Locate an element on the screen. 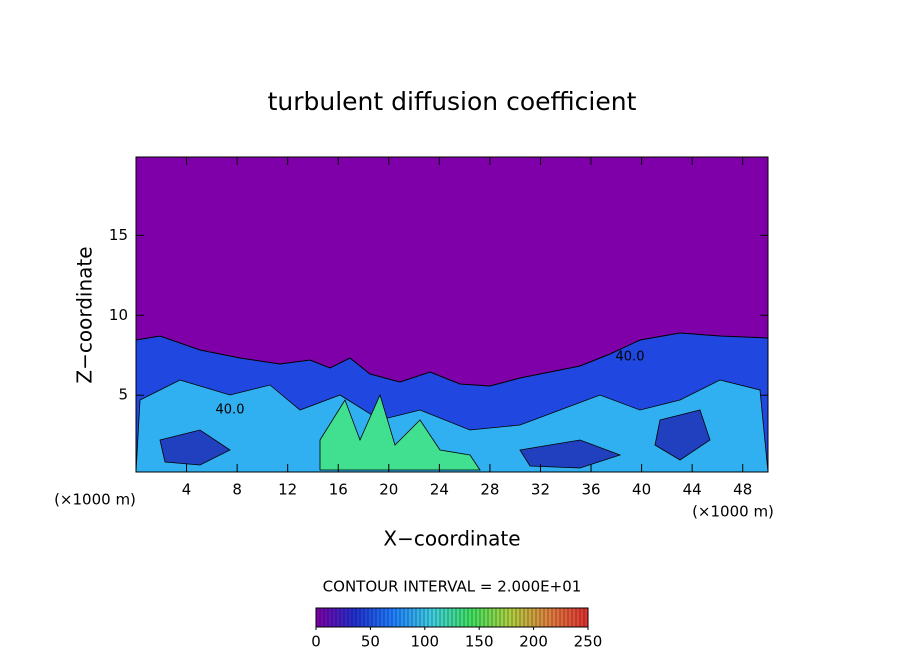  y-tick-label: 5 is located at coordinates (123, 395).